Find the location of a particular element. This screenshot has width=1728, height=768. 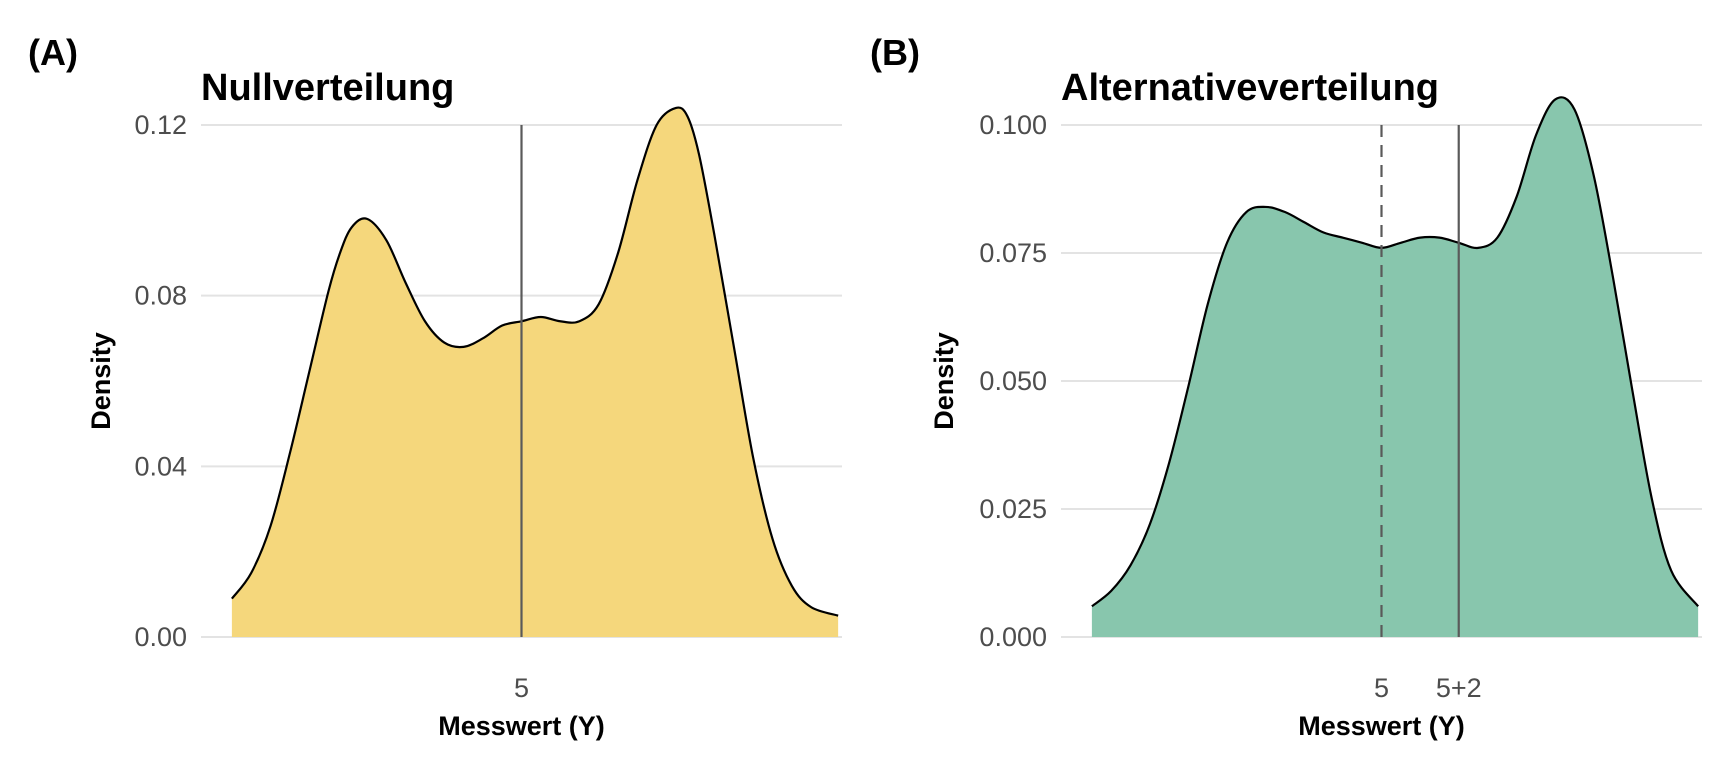

panel-tag: (B) is located at coordinates (895, 52).